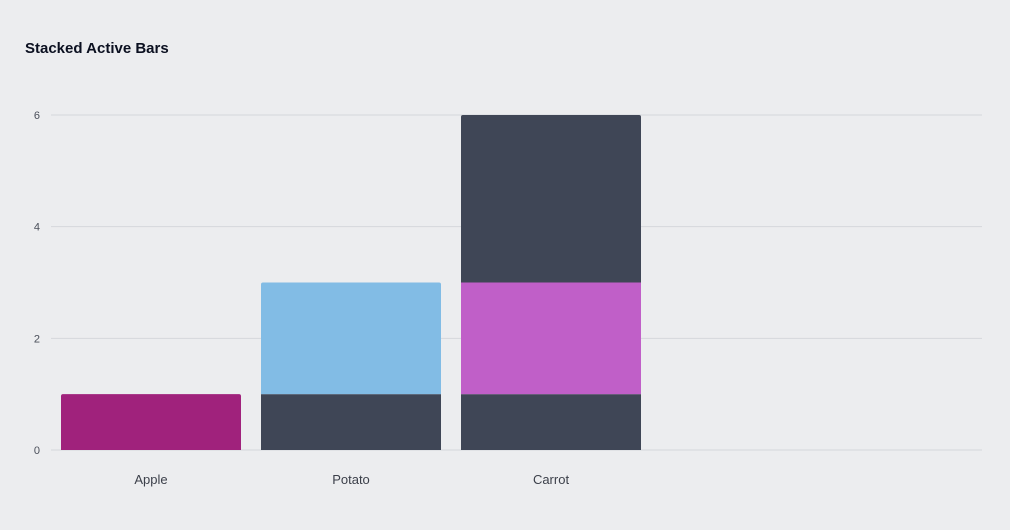 This screenshot has height=530, width=1010. I want to click on y-tick-label-4: 4, so click(37, 228).